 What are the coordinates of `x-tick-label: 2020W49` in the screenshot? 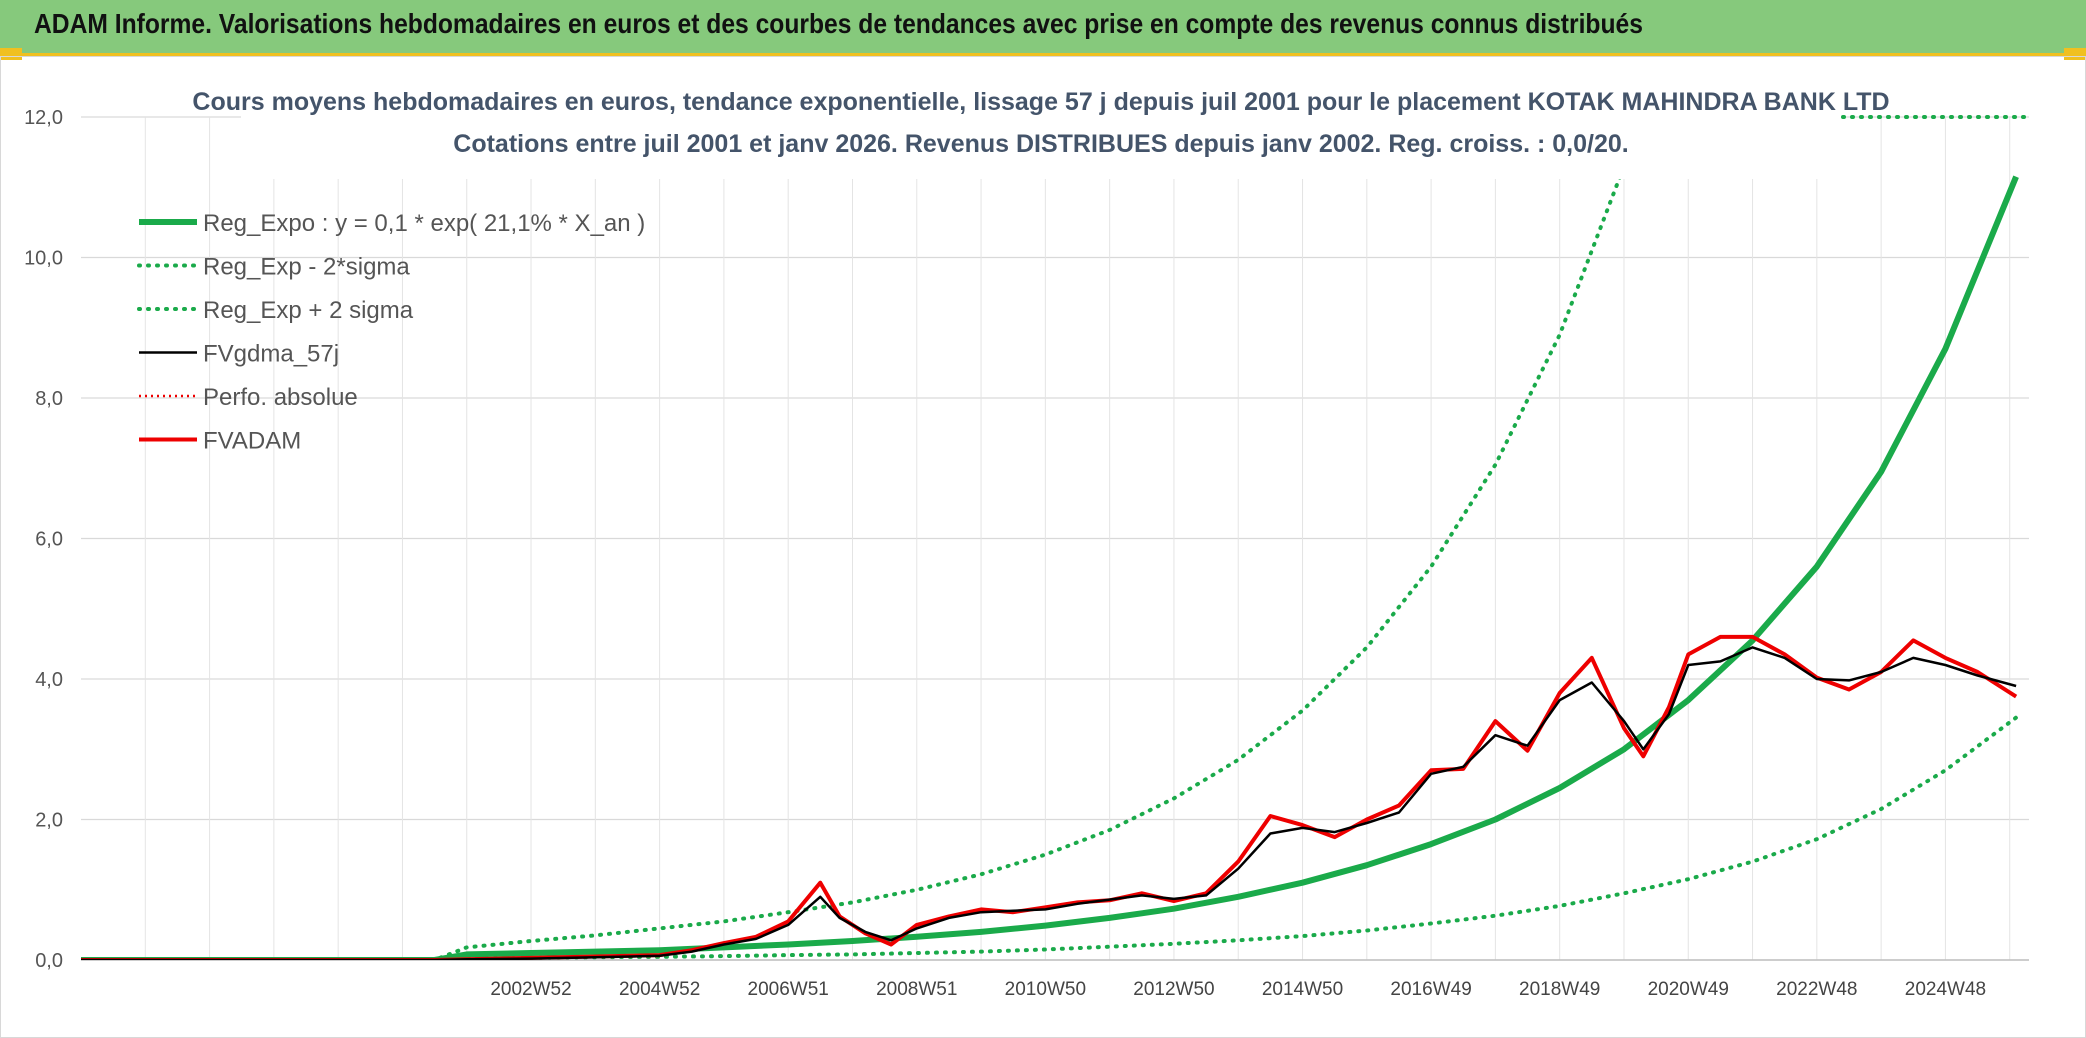 It's located at (1688, 989).